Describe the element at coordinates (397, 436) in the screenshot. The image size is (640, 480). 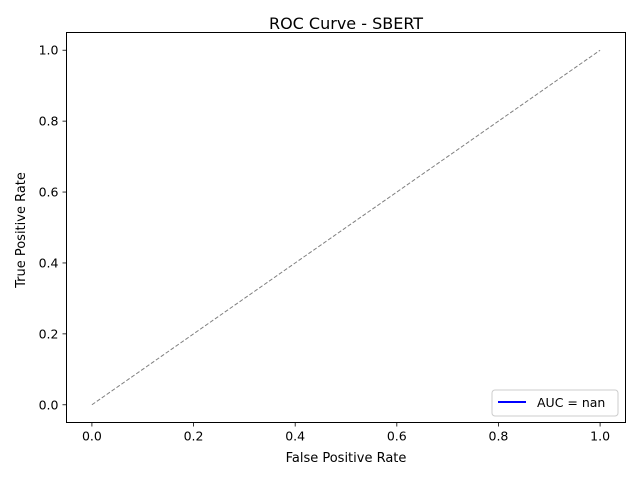
I see `x-tick-label: 0.6` at that location.